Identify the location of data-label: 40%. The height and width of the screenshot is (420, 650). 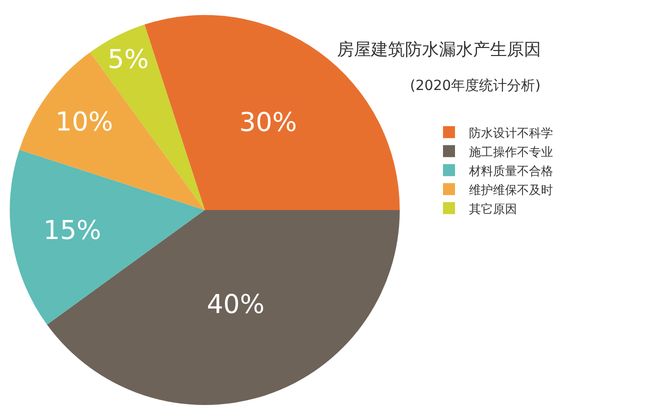
(235, 305).